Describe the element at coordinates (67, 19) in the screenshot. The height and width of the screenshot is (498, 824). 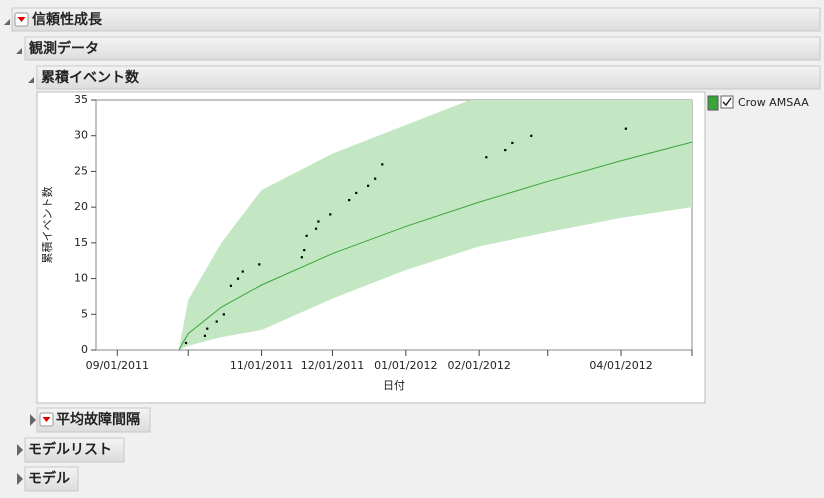
I see `outline-title: 信頼性成長` at that location.